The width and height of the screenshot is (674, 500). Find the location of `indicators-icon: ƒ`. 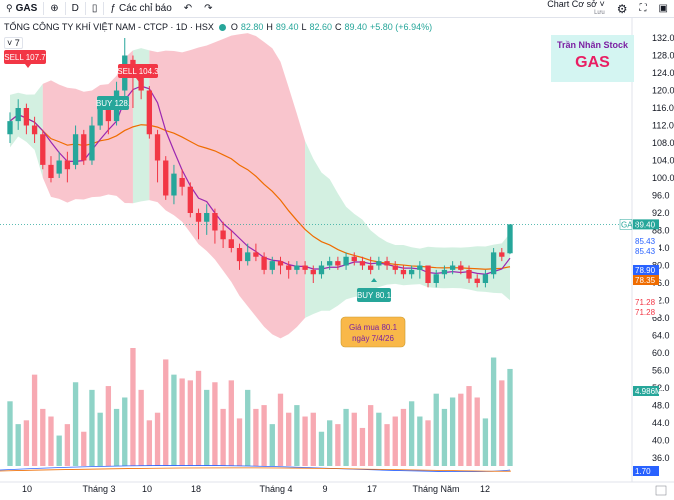

indicators-icon: ƒ is located at coordinates (113, 8).